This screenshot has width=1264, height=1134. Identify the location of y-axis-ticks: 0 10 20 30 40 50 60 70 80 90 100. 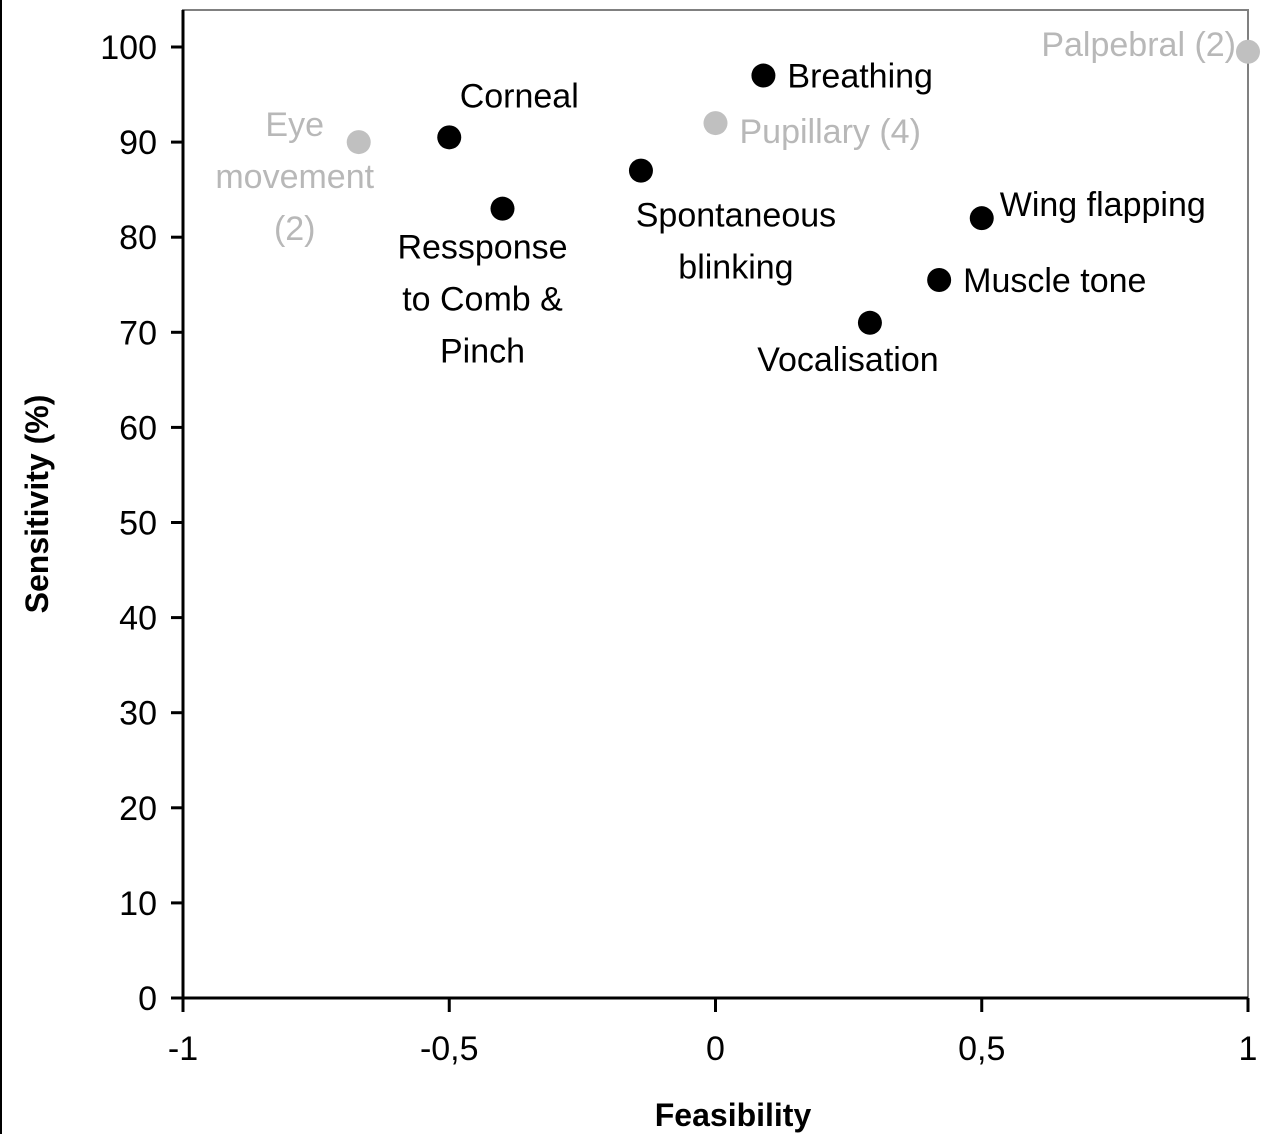
(141, 523).